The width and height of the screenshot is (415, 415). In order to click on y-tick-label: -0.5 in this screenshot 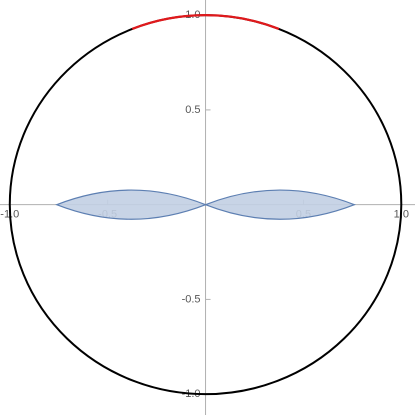, I will do `click(191, 299)`.